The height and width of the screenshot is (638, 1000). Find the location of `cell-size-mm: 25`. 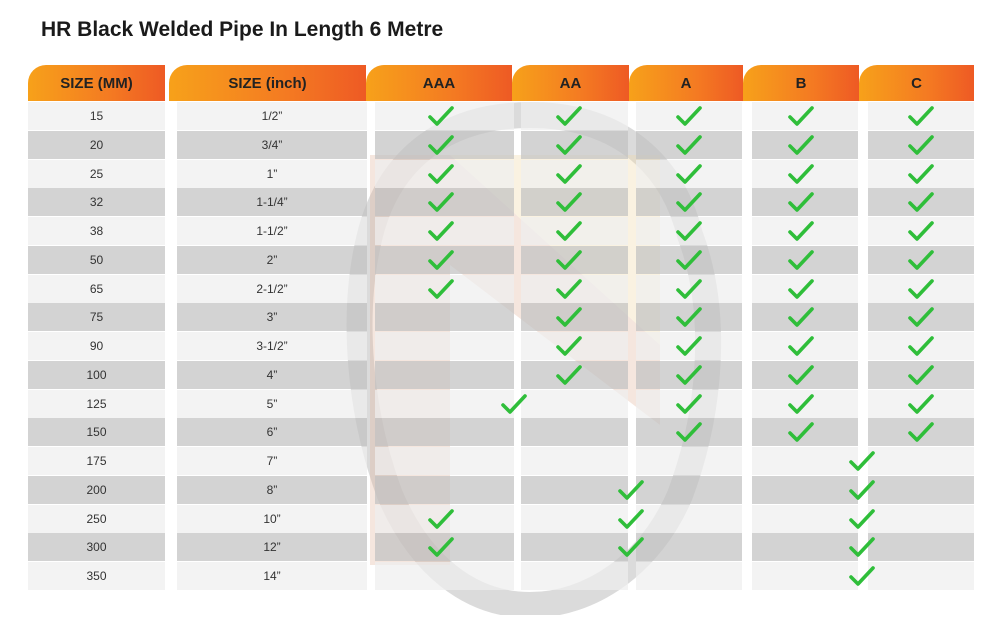

cell-size-mm: 25 is located at coordinates (96, 173).